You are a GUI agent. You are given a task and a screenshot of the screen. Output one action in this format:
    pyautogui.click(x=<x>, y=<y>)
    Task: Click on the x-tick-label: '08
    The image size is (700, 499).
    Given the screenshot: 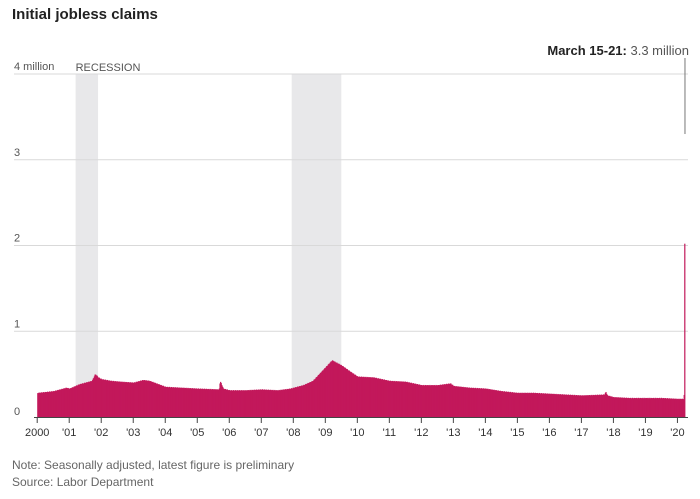 What is the action you would take?
    pyautogui.click(x=293, y=433)
    